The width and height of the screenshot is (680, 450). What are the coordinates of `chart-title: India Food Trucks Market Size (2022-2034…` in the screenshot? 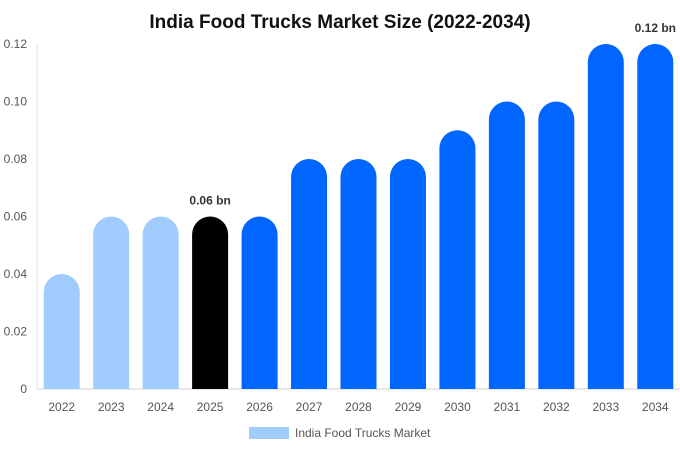 It's located at (339, 22).